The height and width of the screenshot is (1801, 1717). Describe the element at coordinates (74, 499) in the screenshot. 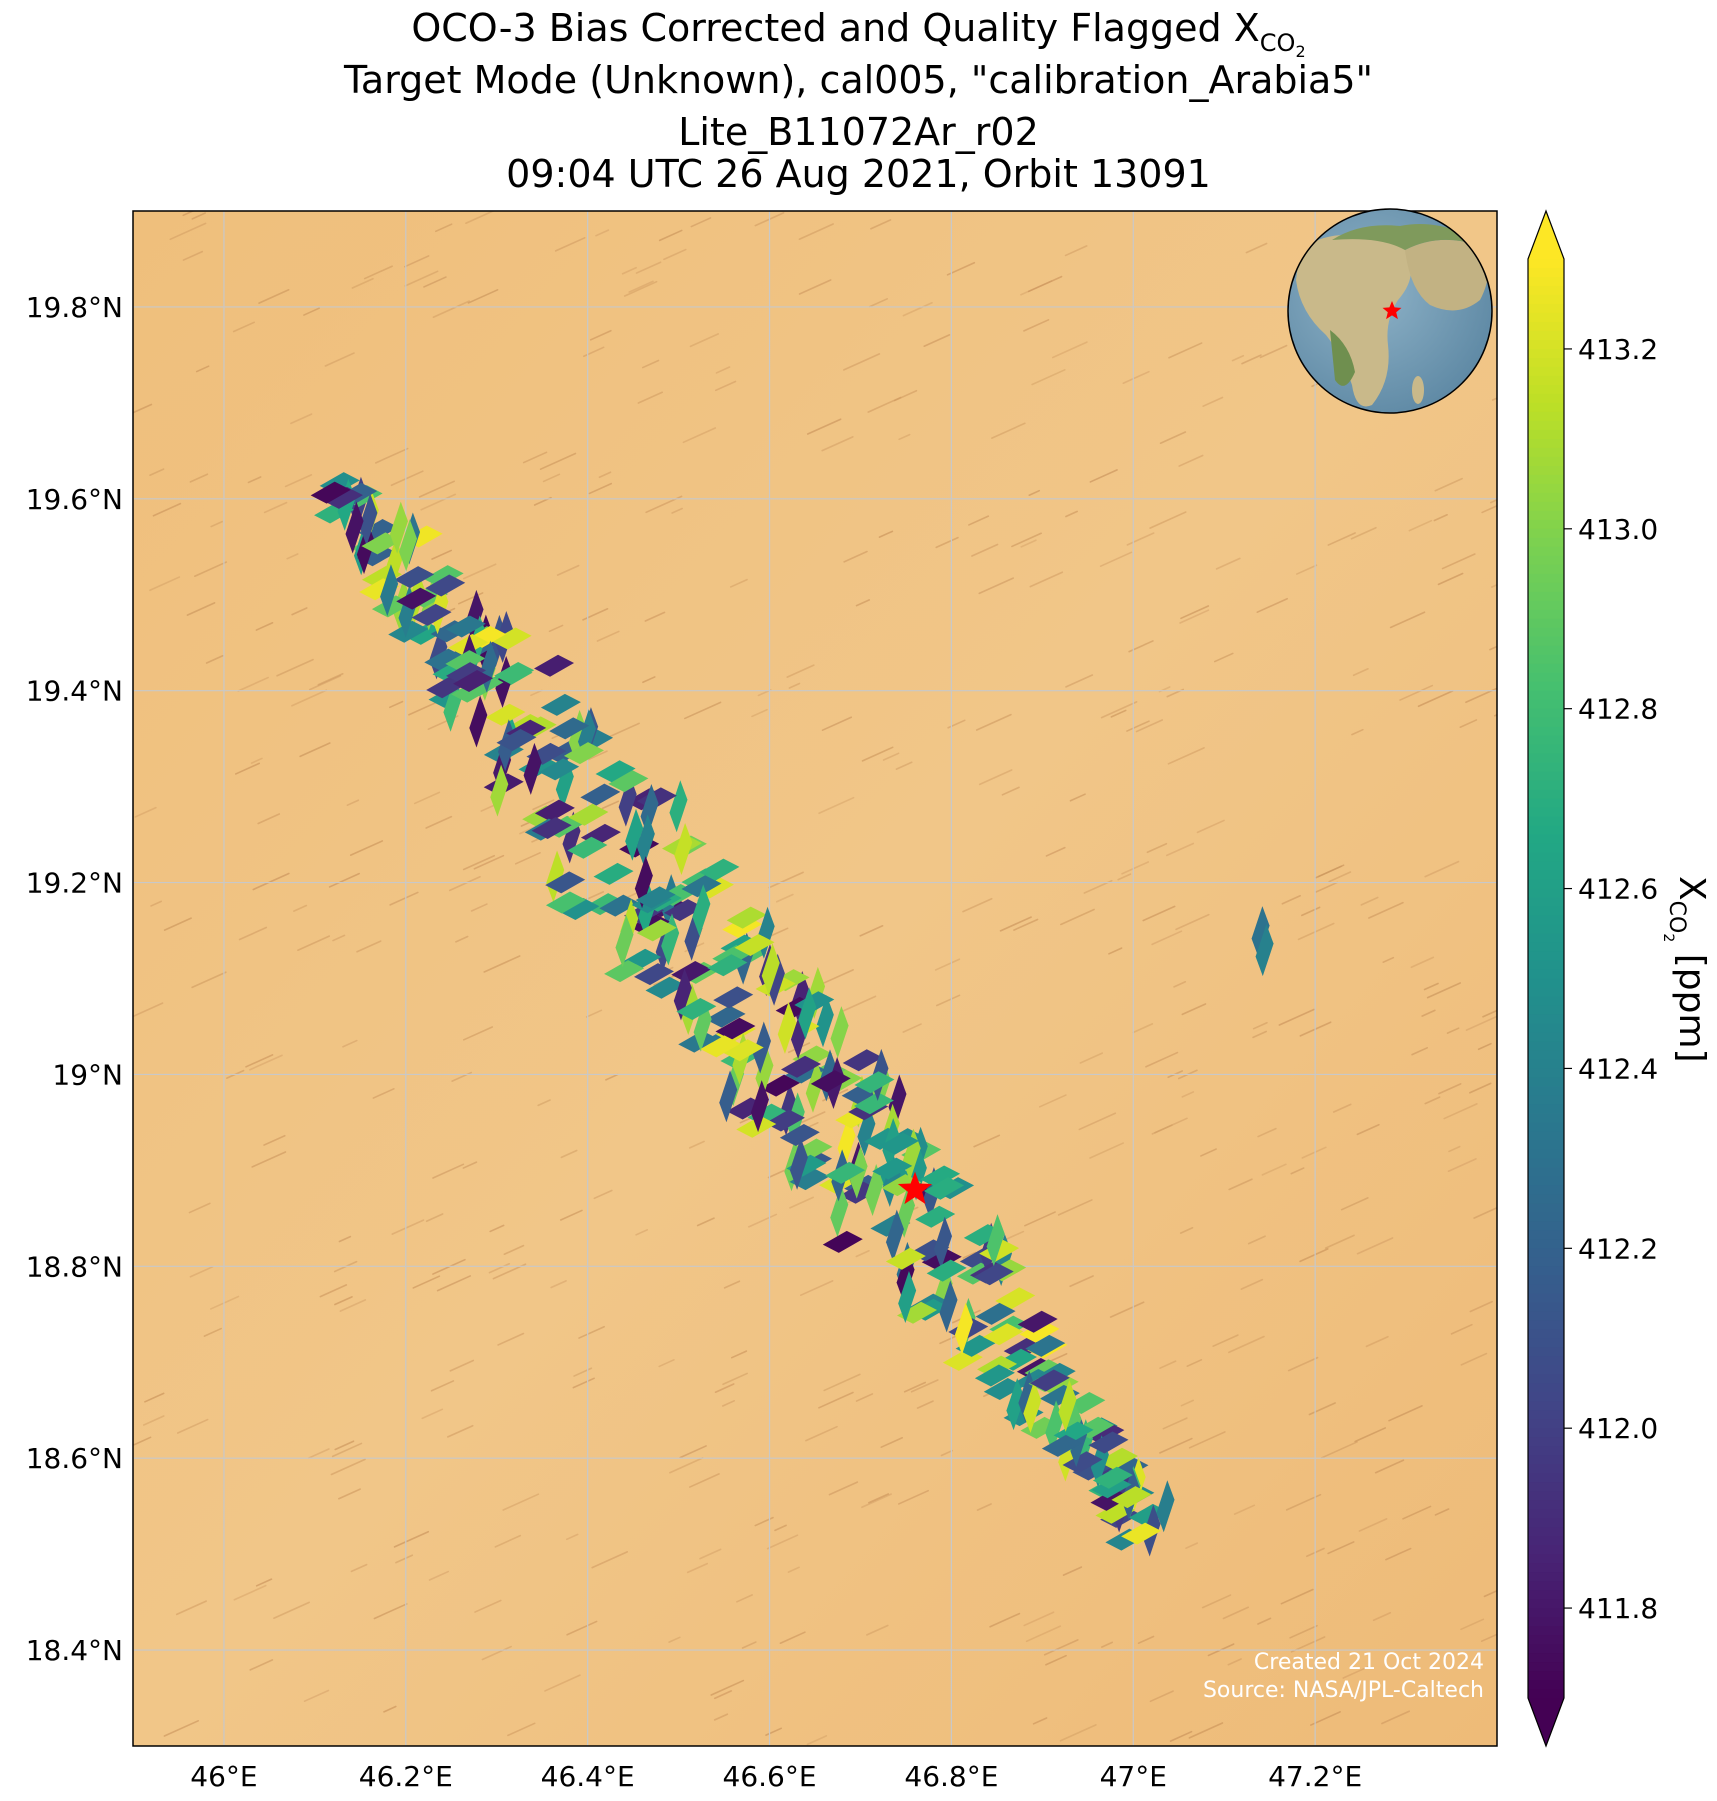

I see `lat-tick-label: 19.6°N` at that location.